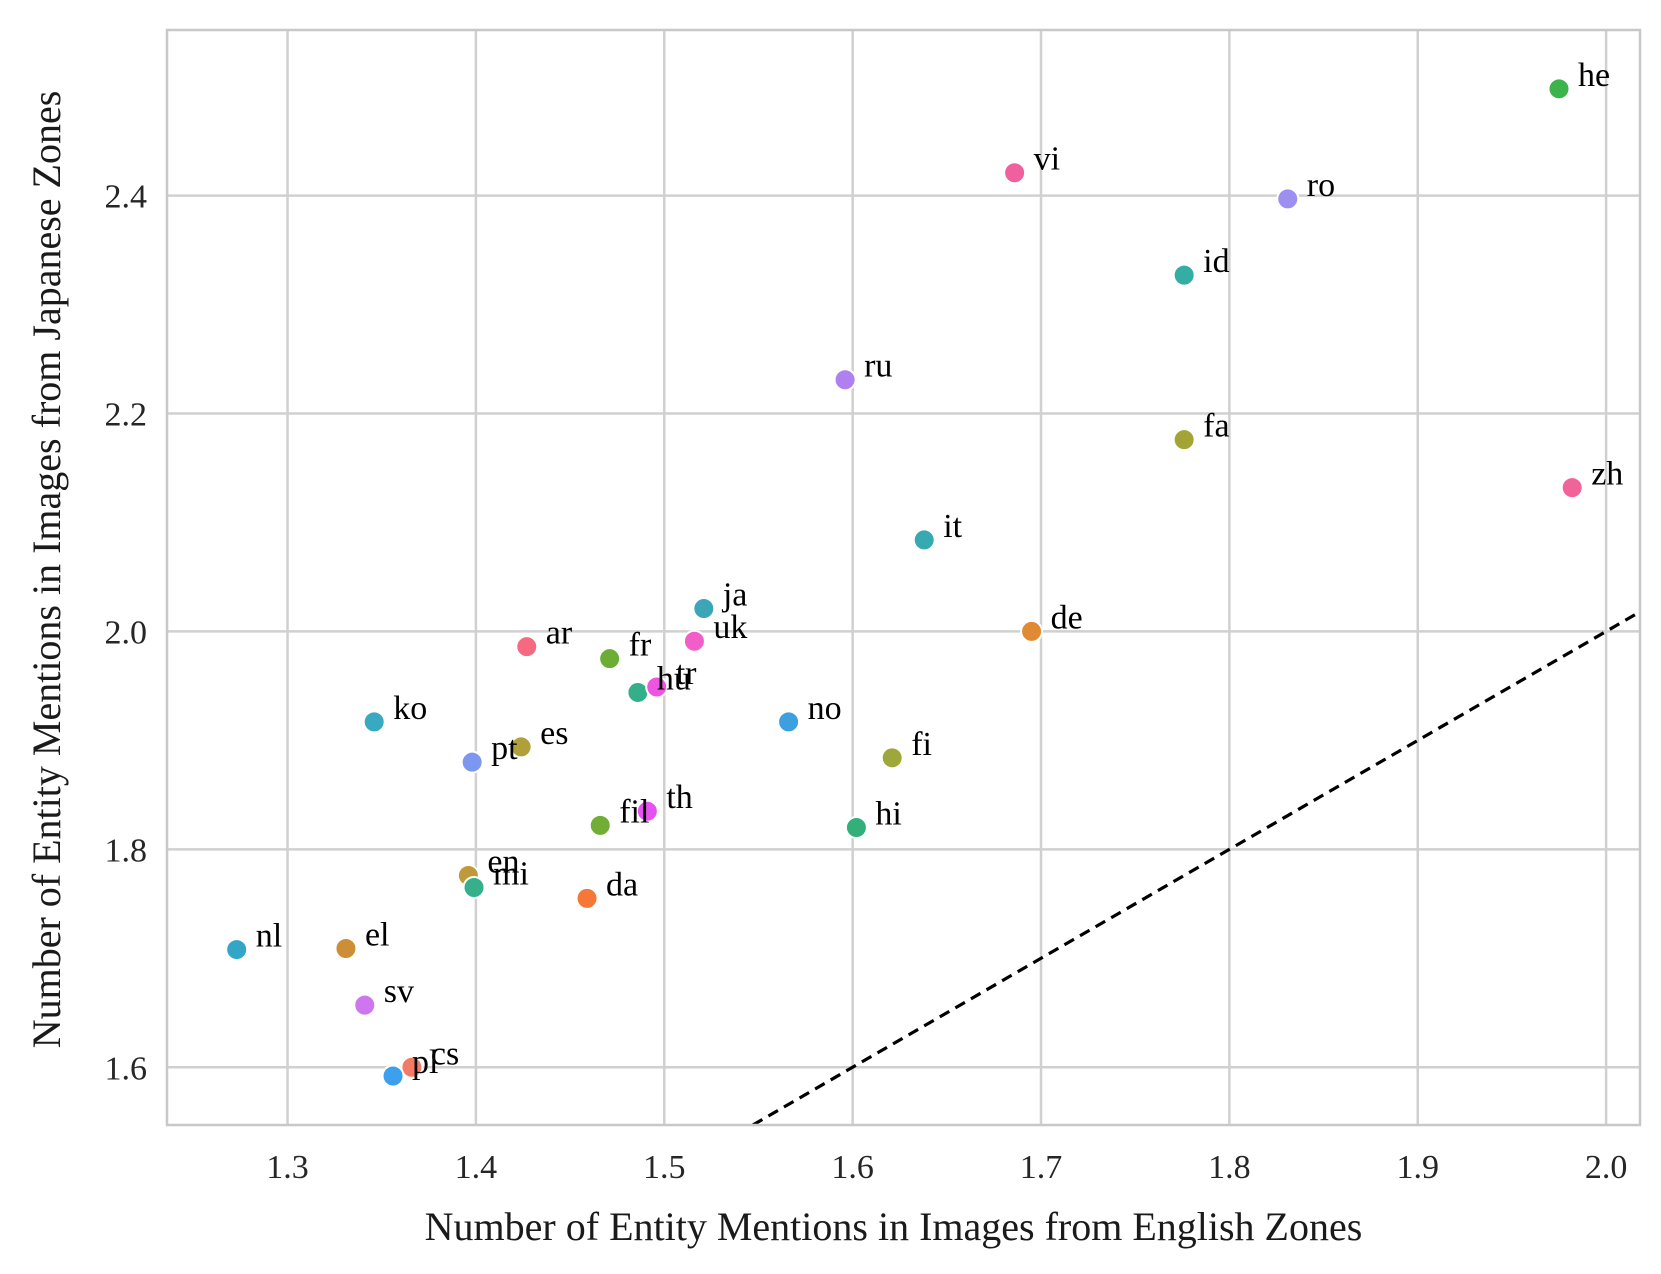 This screenshot has height=1274, width=1661. What do you see at coordinates (393, 1076) in the screenshot?
I see `data-point-pl` at bounding box center [393, 1076].